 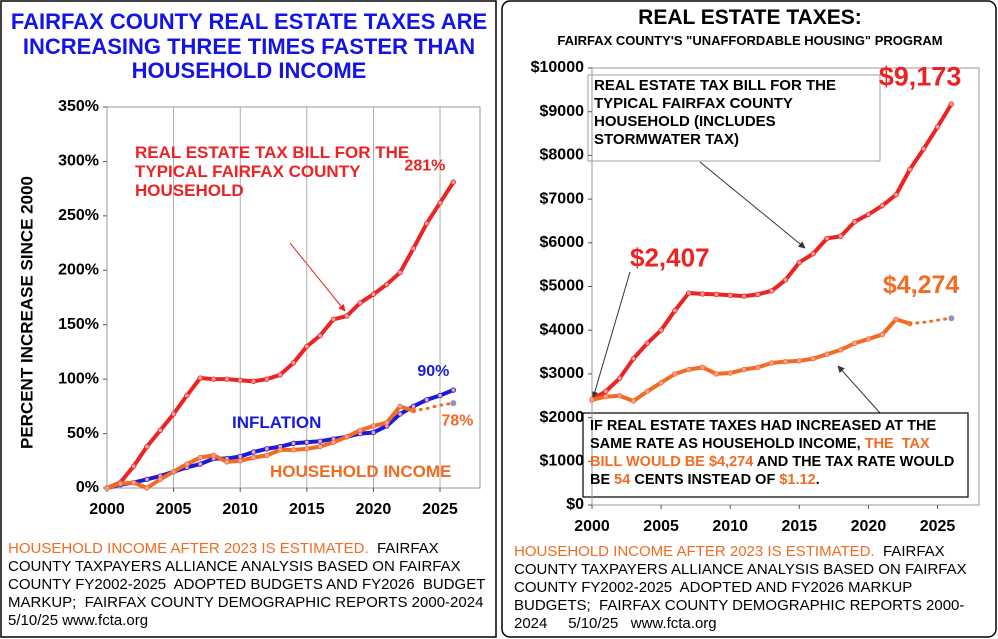 I want to click on text-segment: CENTS INSTEAD OF, so click(x=705, y=480).